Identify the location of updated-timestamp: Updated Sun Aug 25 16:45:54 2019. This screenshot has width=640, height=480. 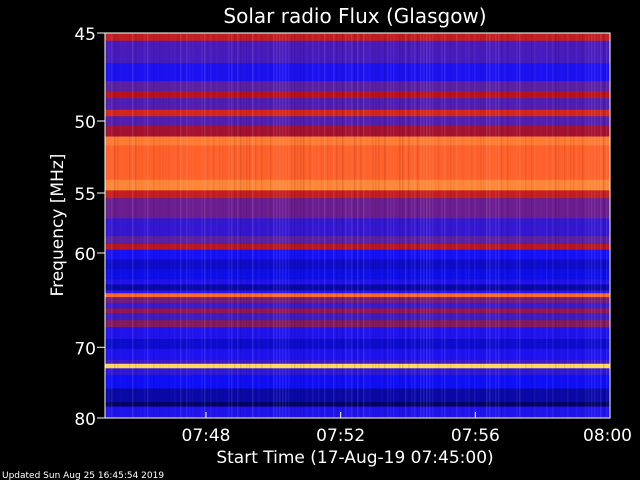
(83, 475).